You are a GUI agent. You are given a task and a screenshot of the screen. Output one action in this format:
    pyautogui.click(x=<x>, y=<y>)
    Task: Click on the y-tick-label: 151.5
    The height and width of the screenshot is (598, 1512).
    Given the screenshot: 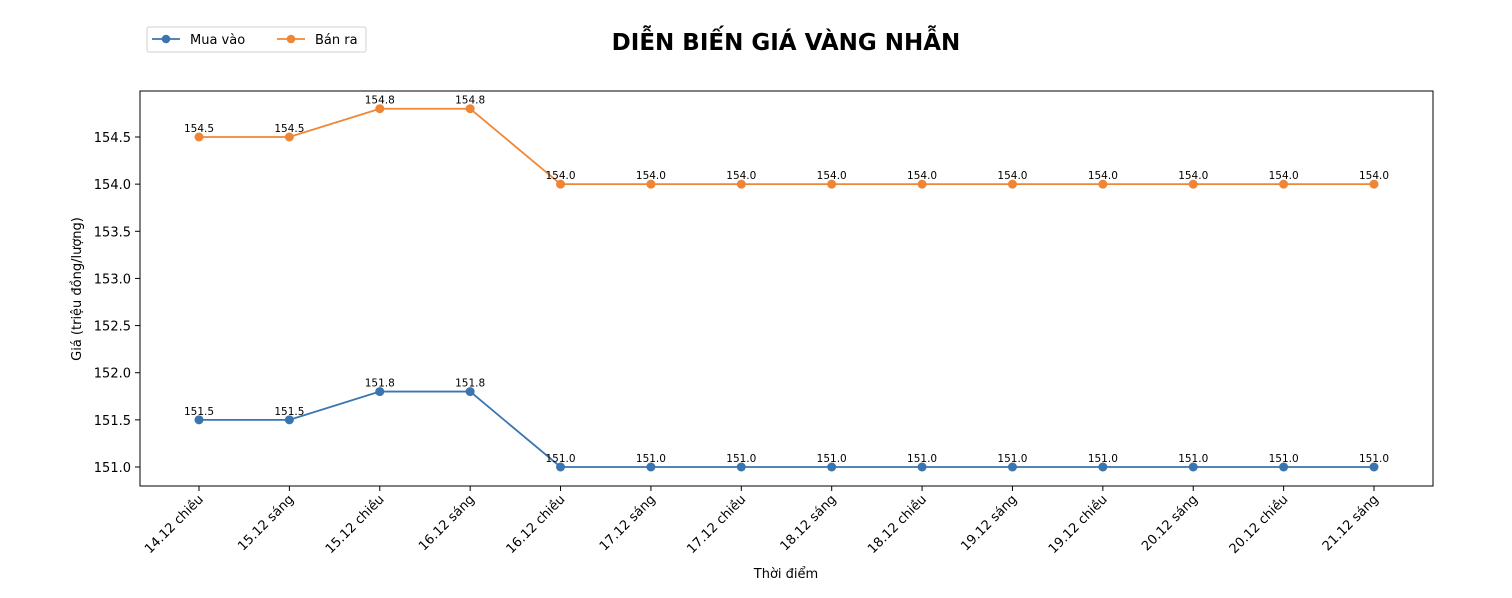 What is the action you would take?
    pyautogui.click(x=112, y=421)
    